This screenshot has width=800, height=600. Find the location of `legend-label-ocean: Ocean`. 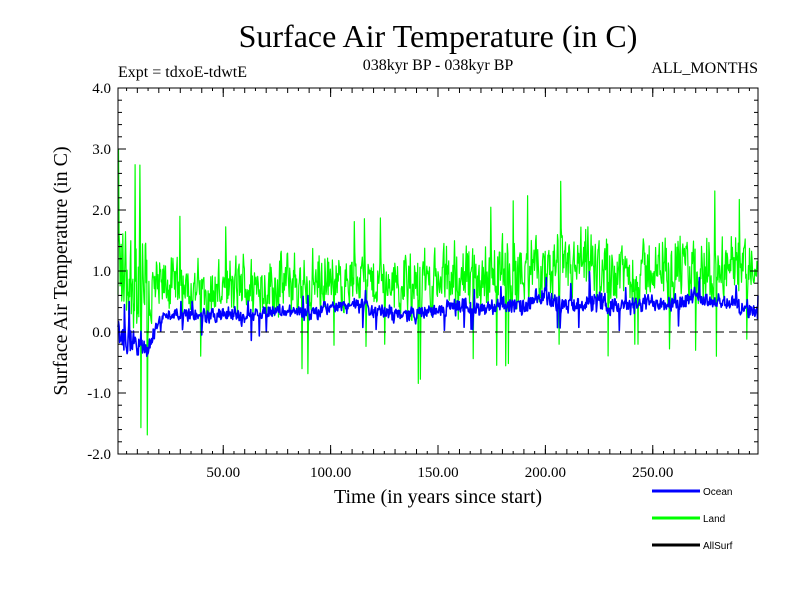

legend-label-ocean: Ocean is located at coordinates (717, 492).